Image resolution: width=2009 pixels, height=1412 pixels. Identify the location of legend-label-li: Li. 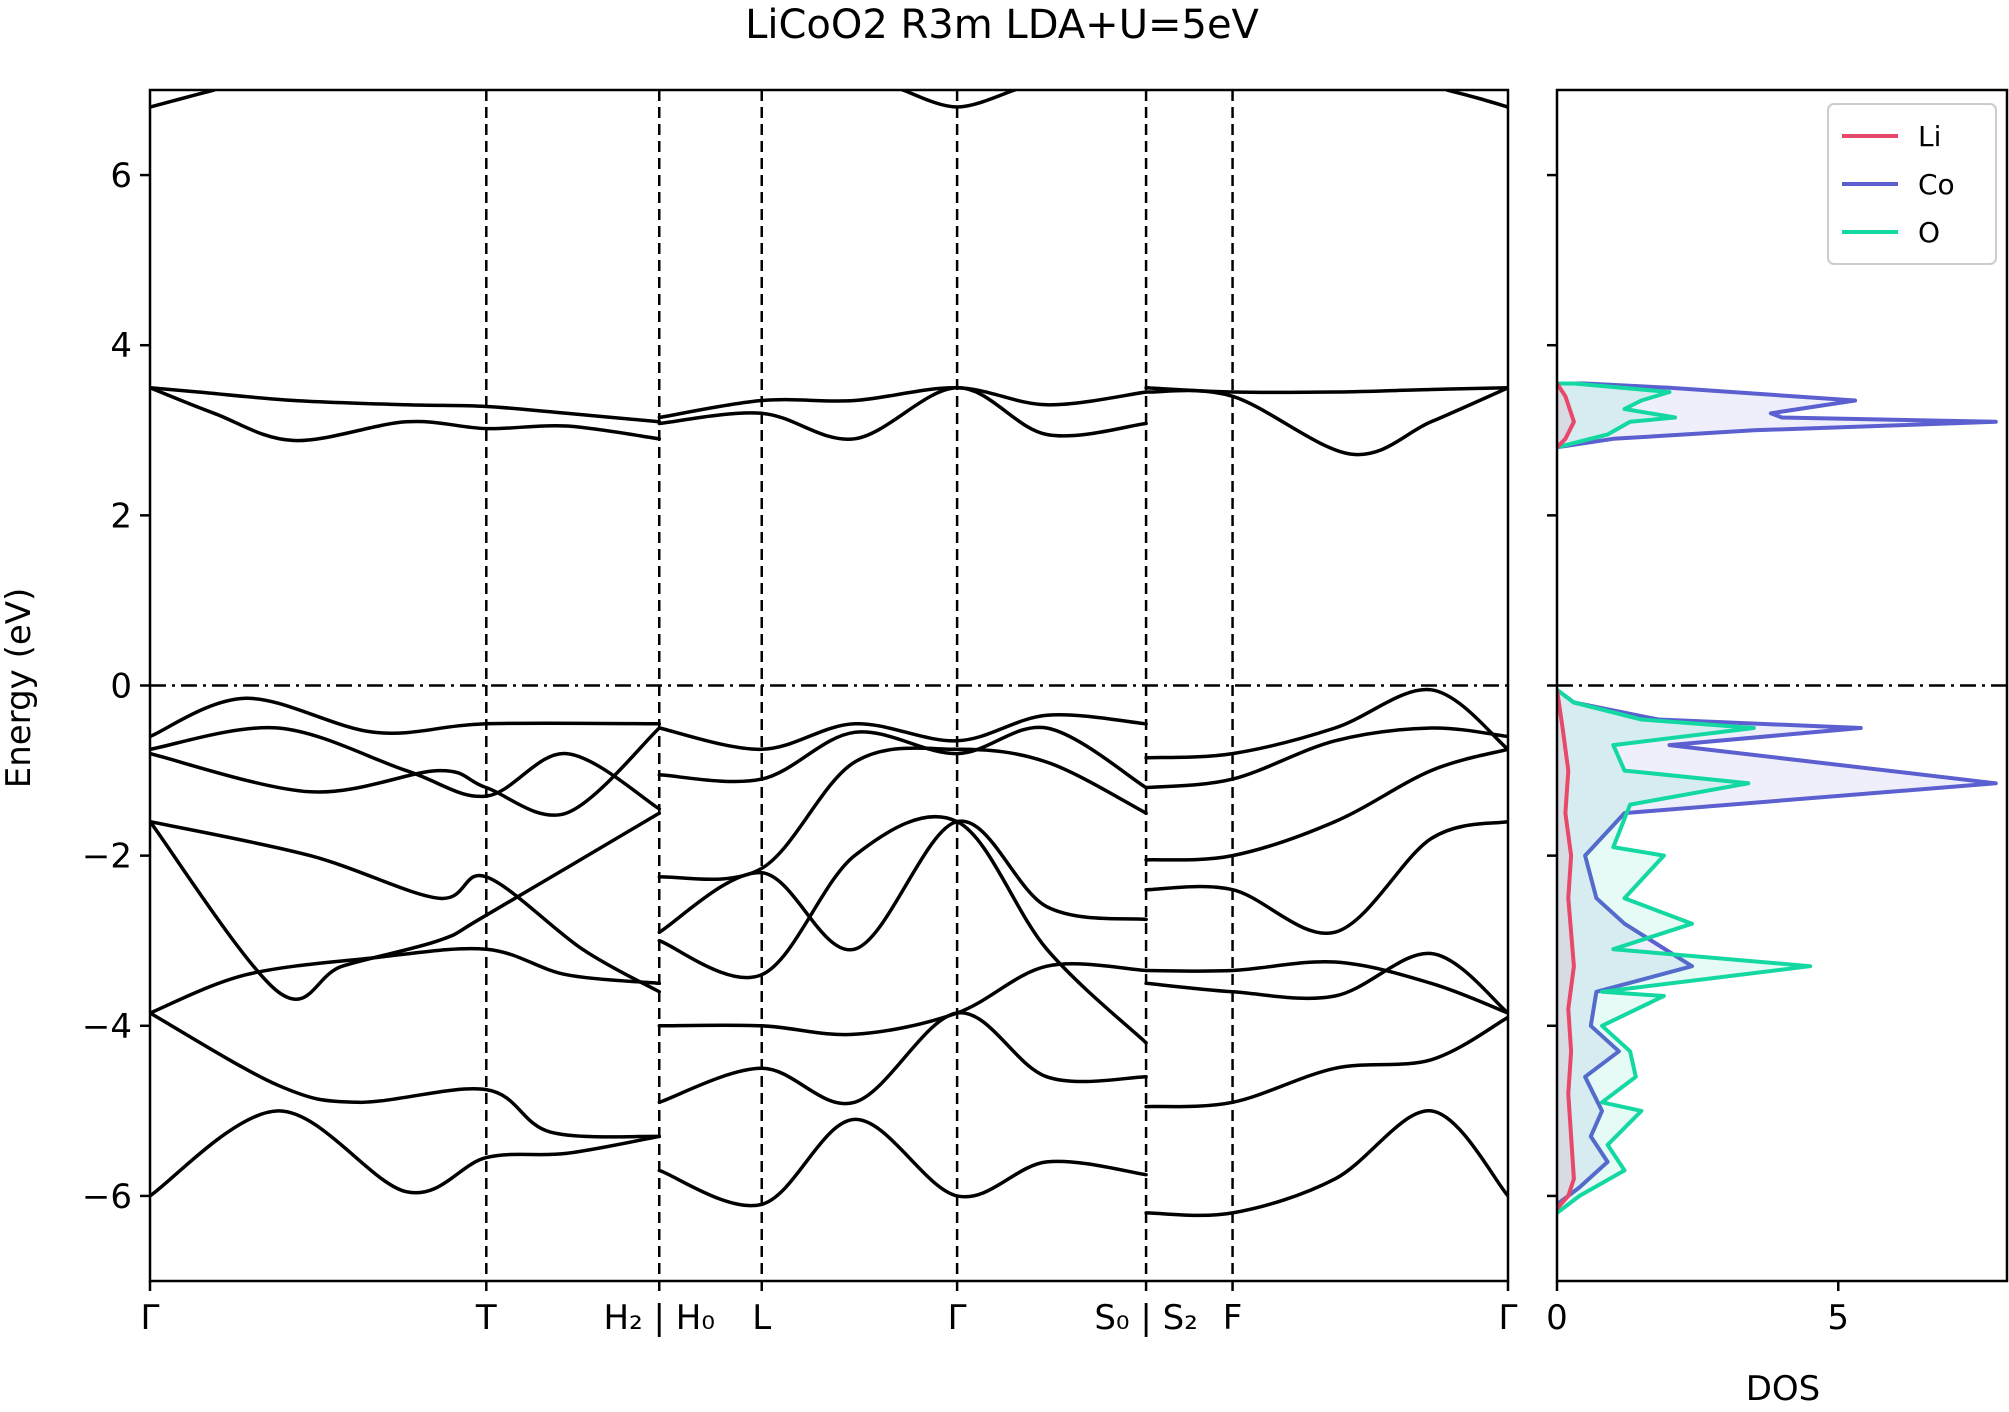
(1929, 136).